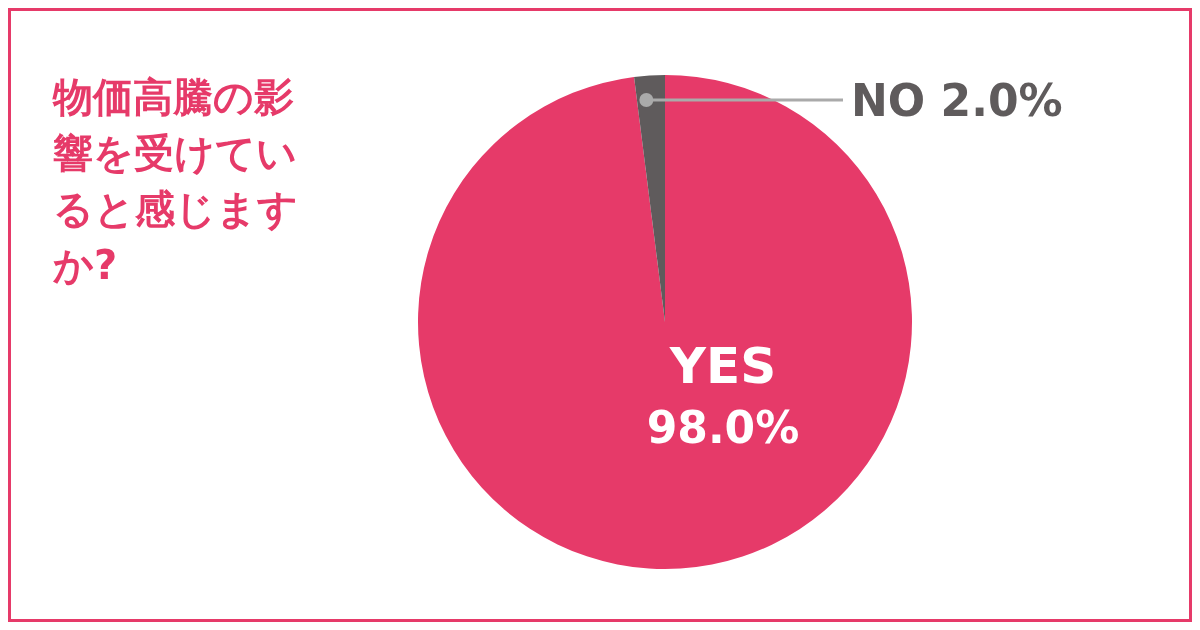 The width and height of the screenshot is (1200, 630). What do you see at coordinates (723, 427) in the screenshot?
I see `data-label: 98.0%` at bounding box center [723, 427].